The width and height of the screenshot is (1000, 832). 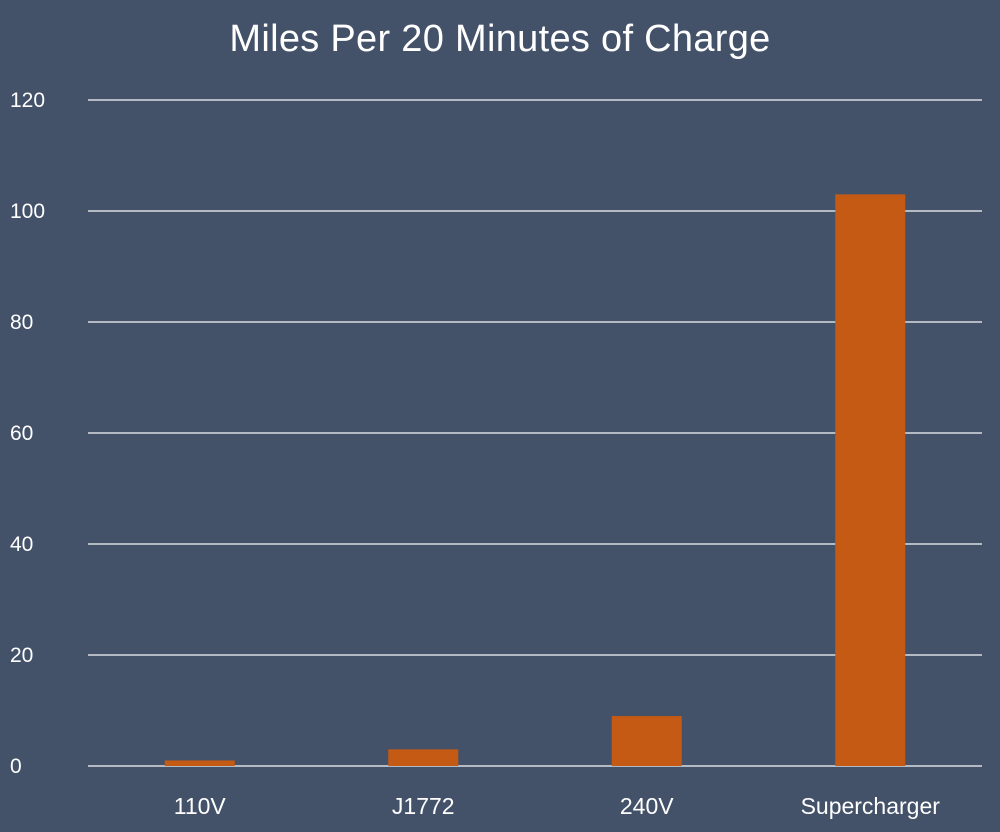 What do you see at coordinates (423, 757) in the screenshot?
I see `bar-j1772` at bounding box center [423, 757].